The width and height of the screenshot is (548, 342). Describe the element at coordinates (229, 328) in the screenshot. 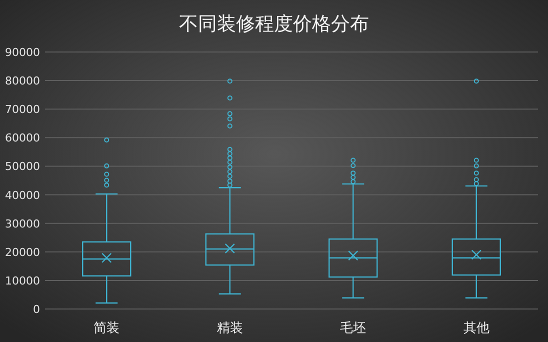

I see `x-tick-label: 精装` at that location.